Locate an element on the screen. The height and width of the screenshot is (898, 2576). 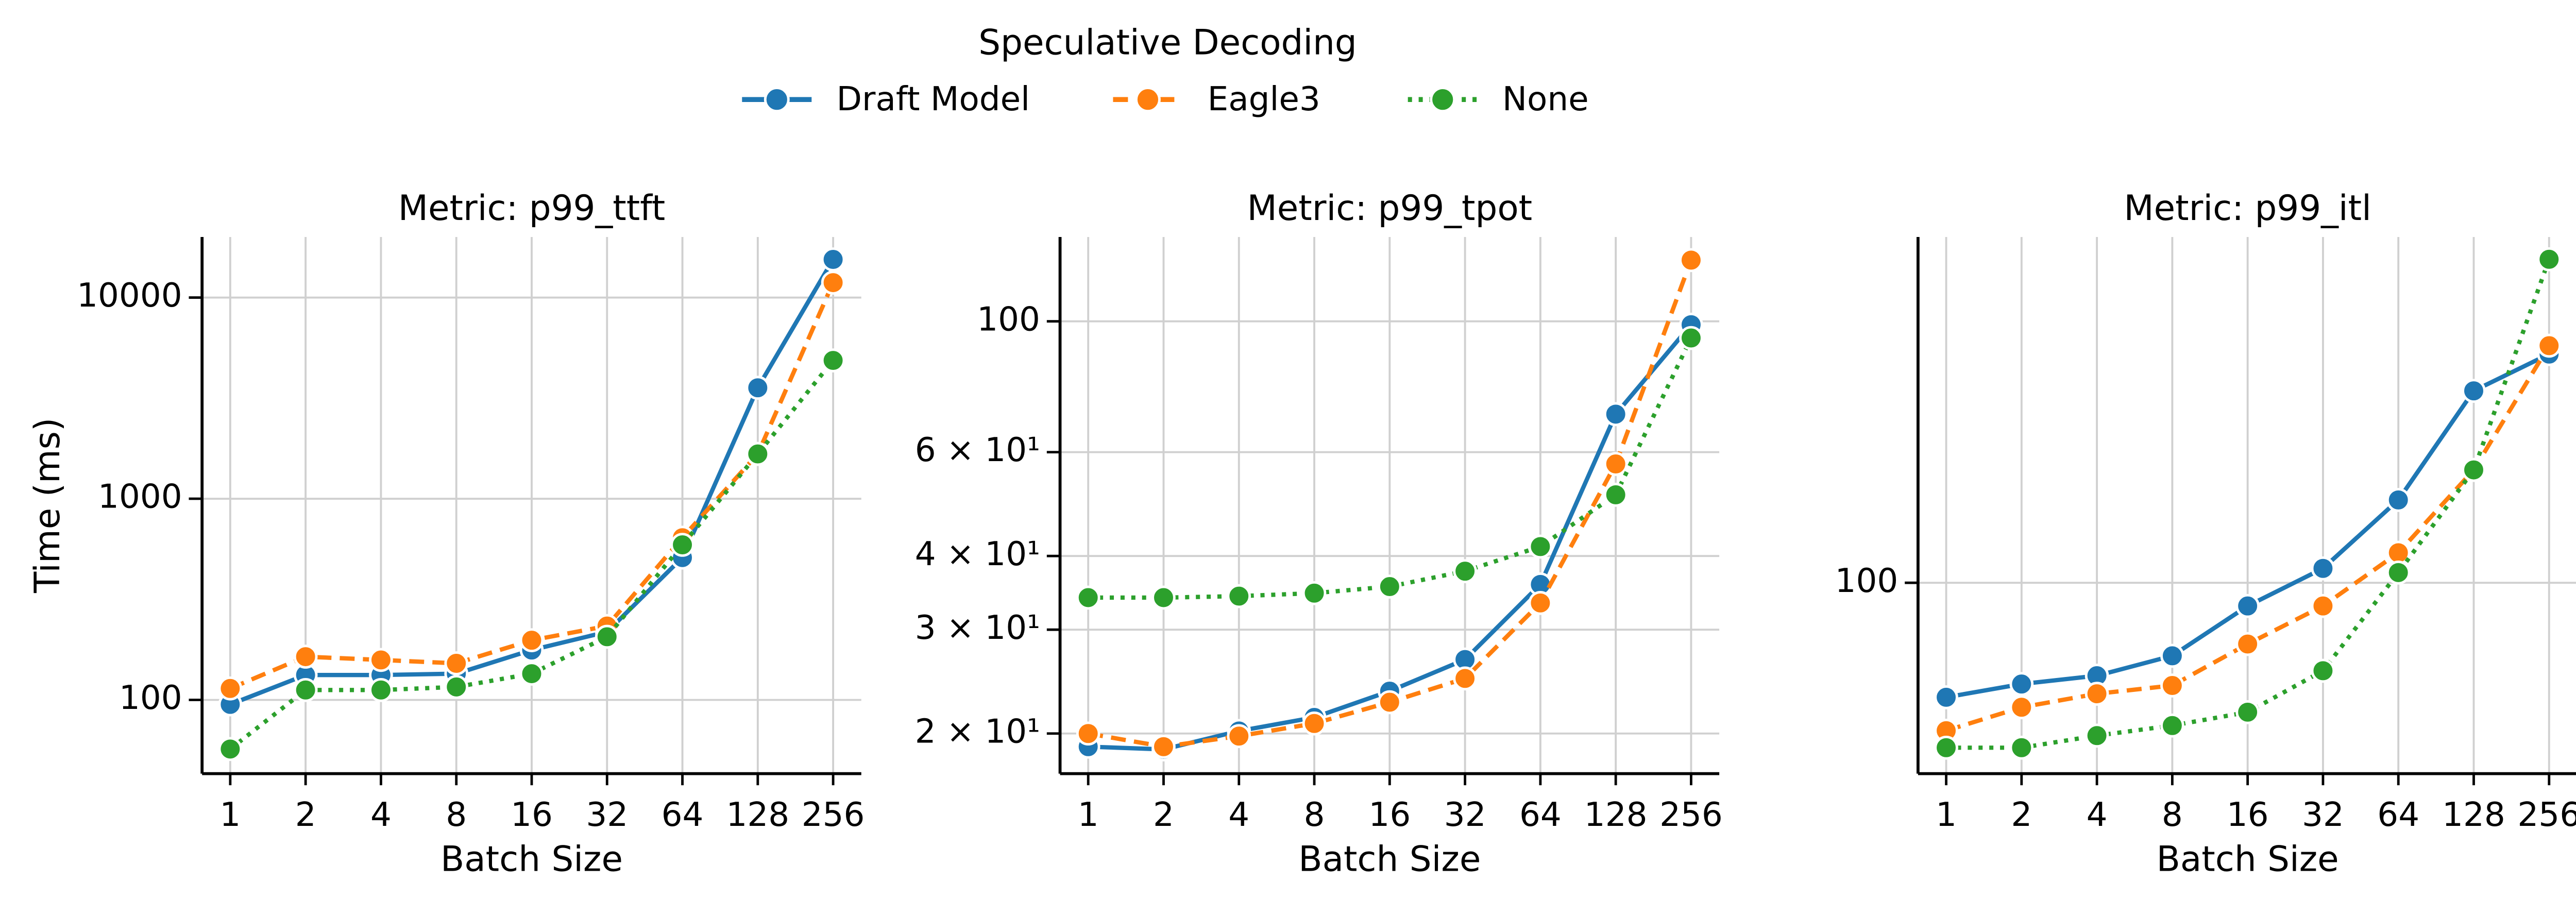
y-tick-label: 6 × 10¹ is located at coordinates (977, 450).